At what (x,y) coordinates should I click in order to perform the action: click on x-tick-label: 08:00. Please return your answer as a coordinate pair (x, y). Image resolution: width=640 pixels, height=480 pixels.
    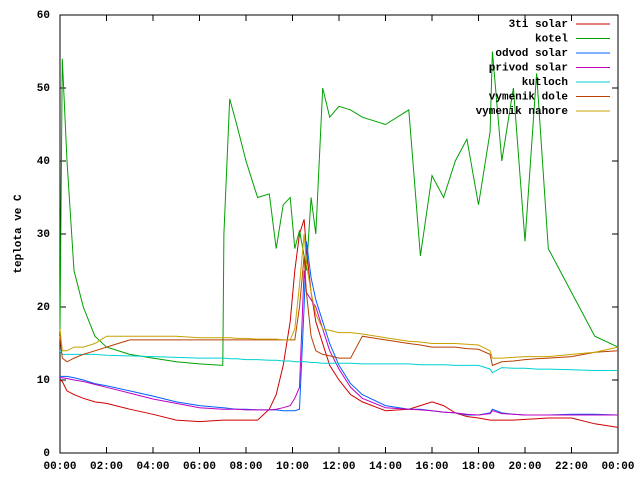
    Looking at the image, I should click on (245, 467).